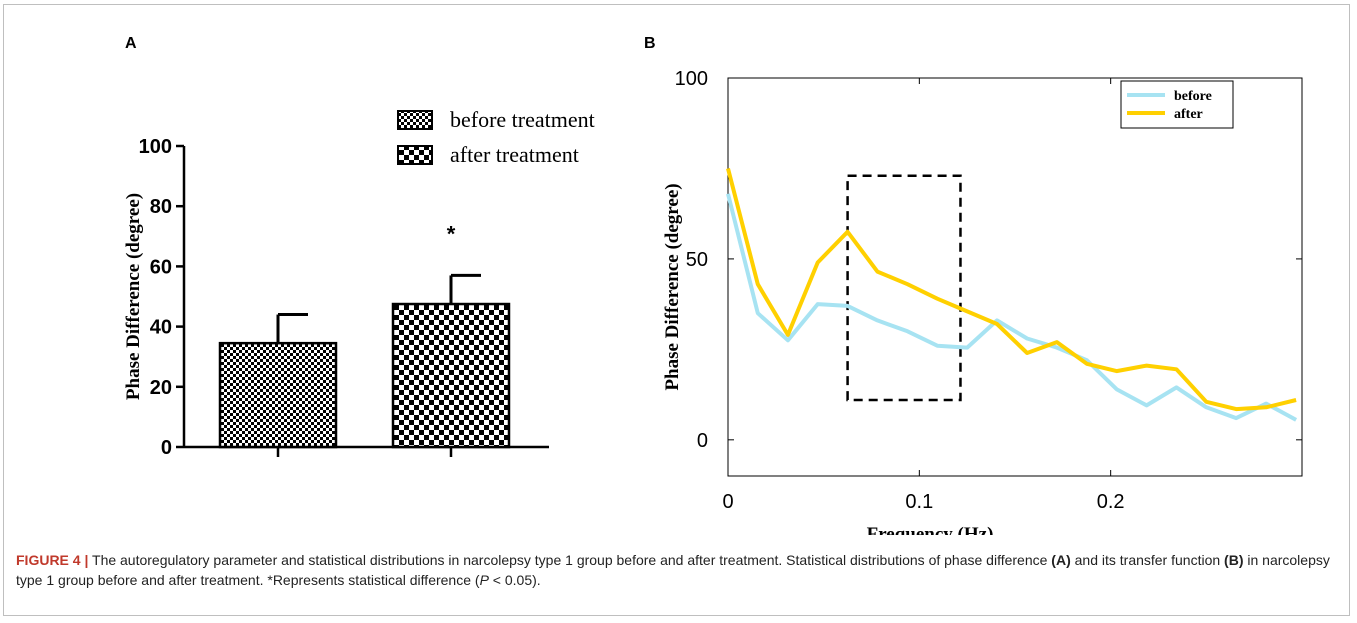  I want to click on caption-ref-b: (B), so click(1234, 560).